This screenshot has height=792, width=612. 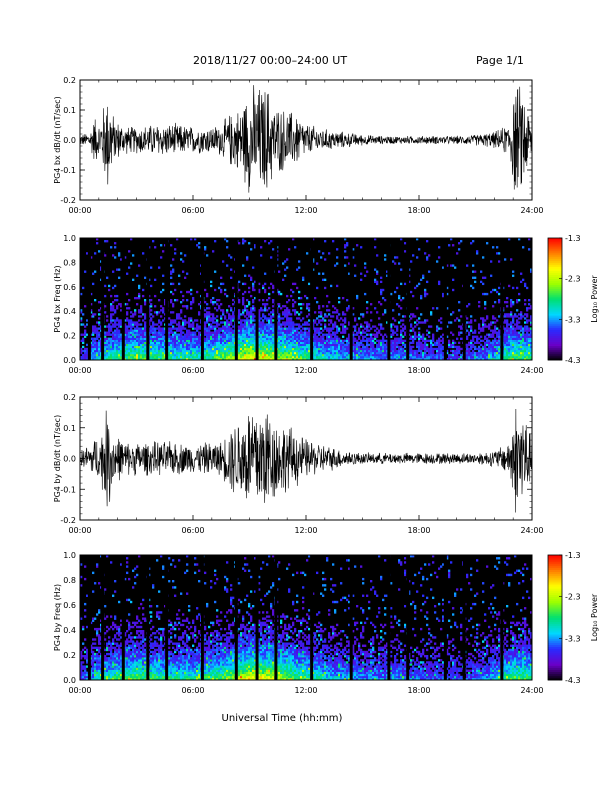 I want to click on x-tick-label: 18:00, so click(x=418, y=370).